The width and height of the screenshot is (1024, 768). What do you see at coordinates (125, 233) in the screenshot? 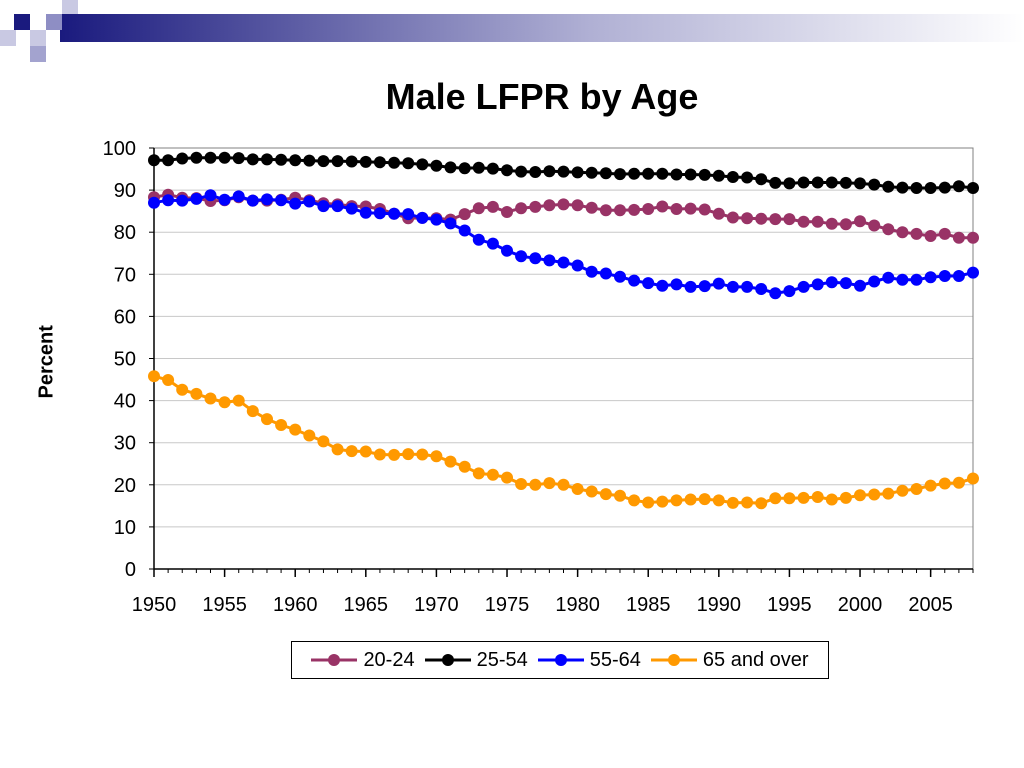
I see `y-tick-label: 80` at bounding box center [125, 233].